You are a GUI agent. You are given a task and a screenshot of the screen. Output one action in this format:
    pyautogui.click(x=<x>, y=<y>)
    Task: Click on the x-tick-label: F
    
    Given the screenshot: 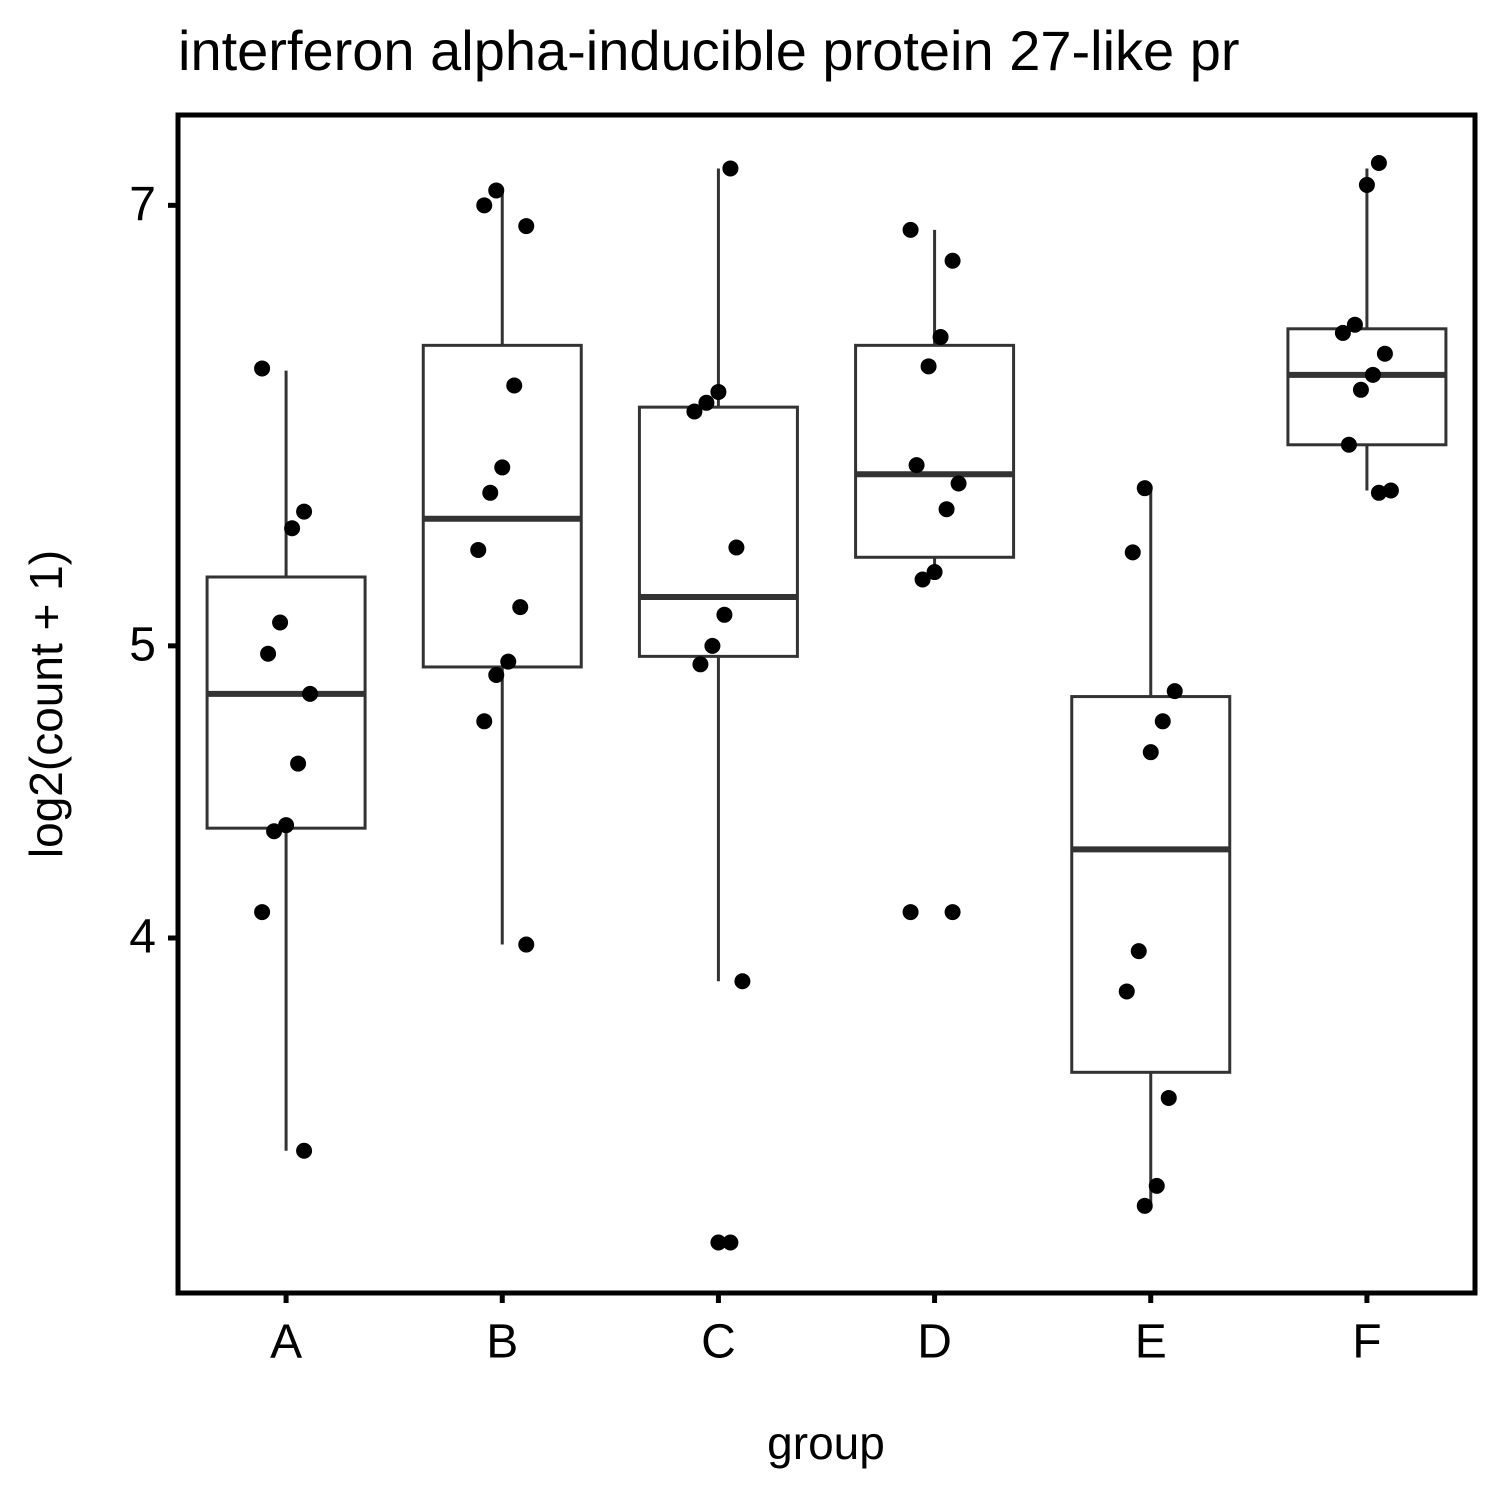 What is the action you would take?
    pyautogui.click(x=1366, y=1342)
    